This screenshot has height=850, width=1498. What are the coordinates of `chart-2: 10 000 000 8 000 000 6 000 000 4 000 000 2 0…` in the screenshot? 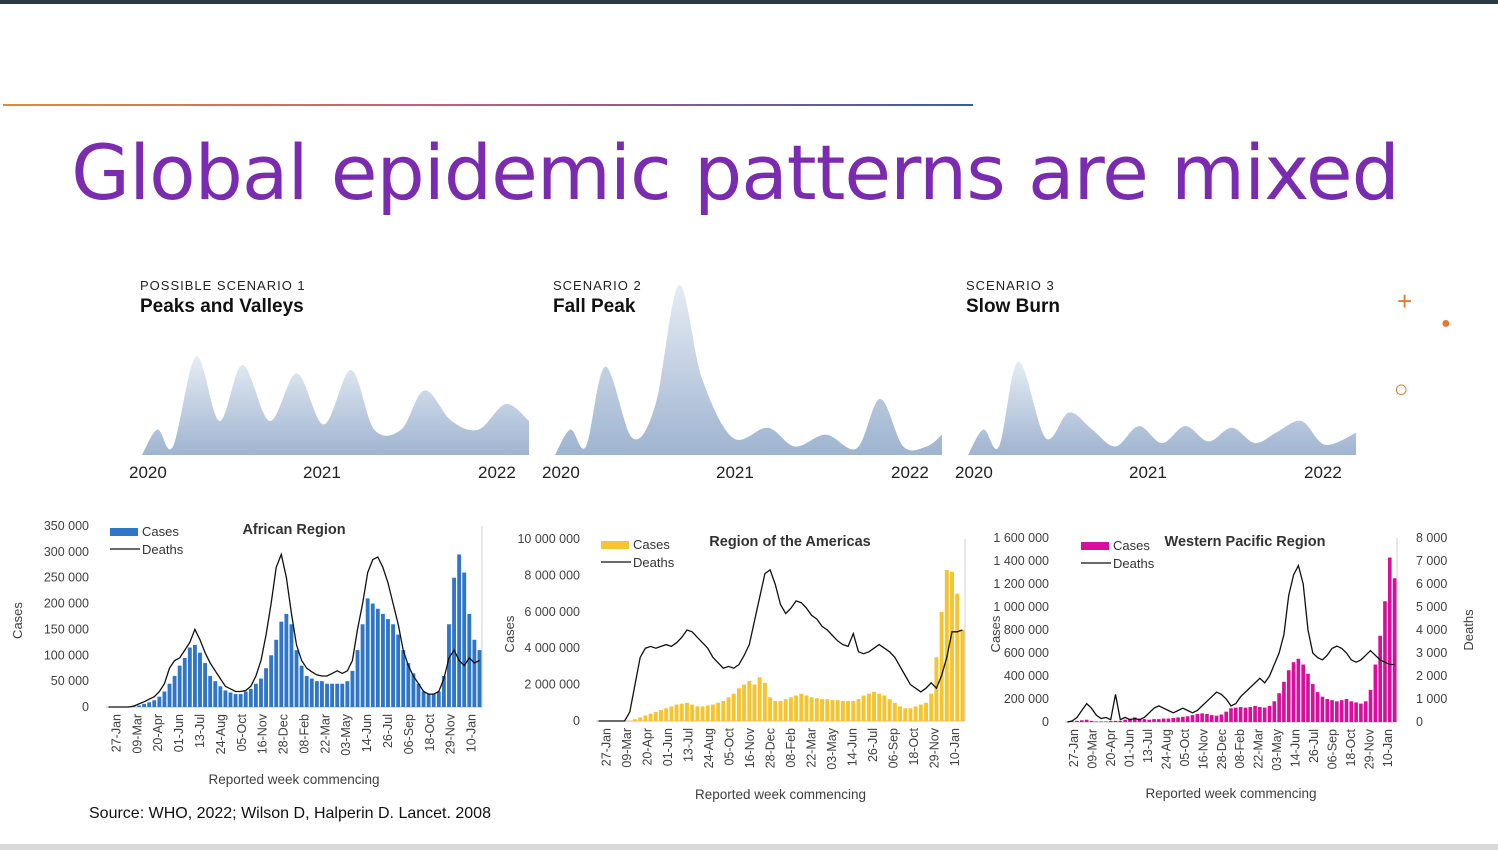 It's located at (734, 667).